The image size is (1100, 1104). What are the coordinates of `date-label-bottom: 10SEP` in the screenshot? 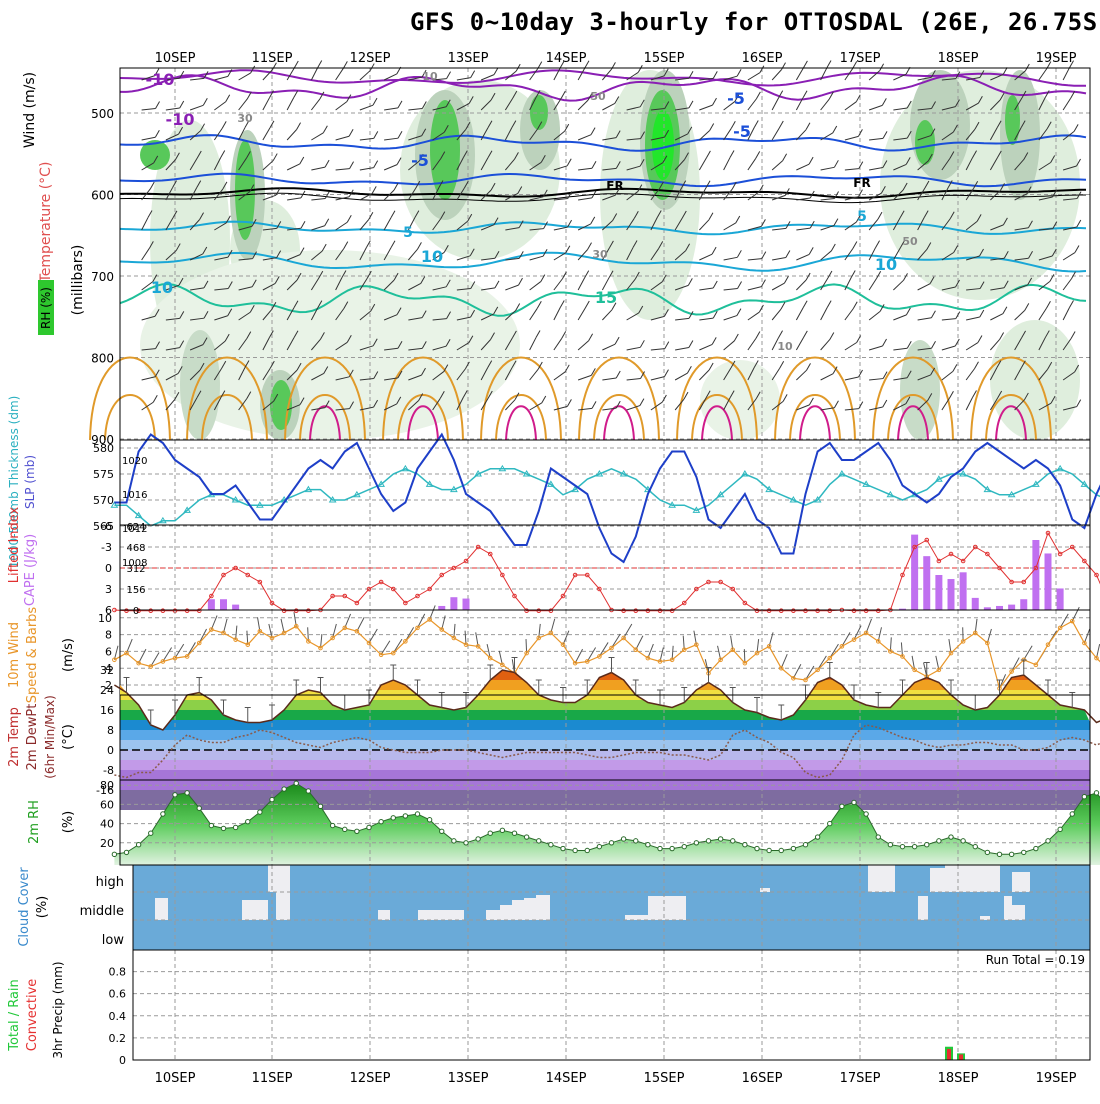 It's located at (175, 1078).